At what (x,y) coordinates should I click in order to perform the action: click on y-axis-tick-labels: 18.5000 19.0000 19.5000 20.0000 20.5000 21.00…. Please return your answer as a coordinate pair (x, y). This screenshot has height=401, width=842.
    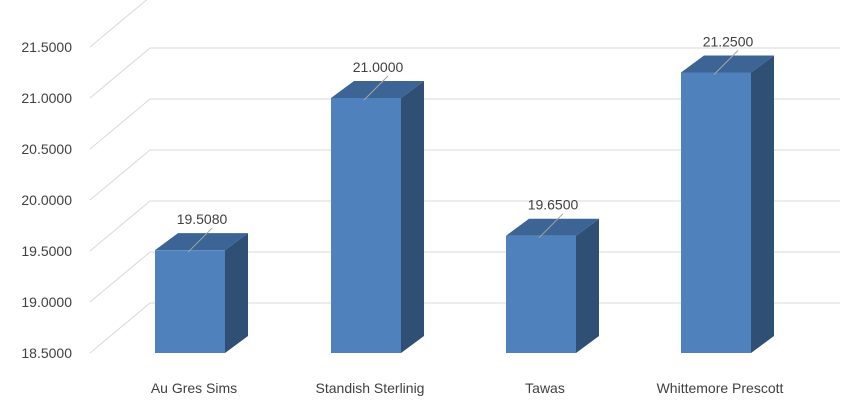
    Looking at the image, I should click on (46, 200).